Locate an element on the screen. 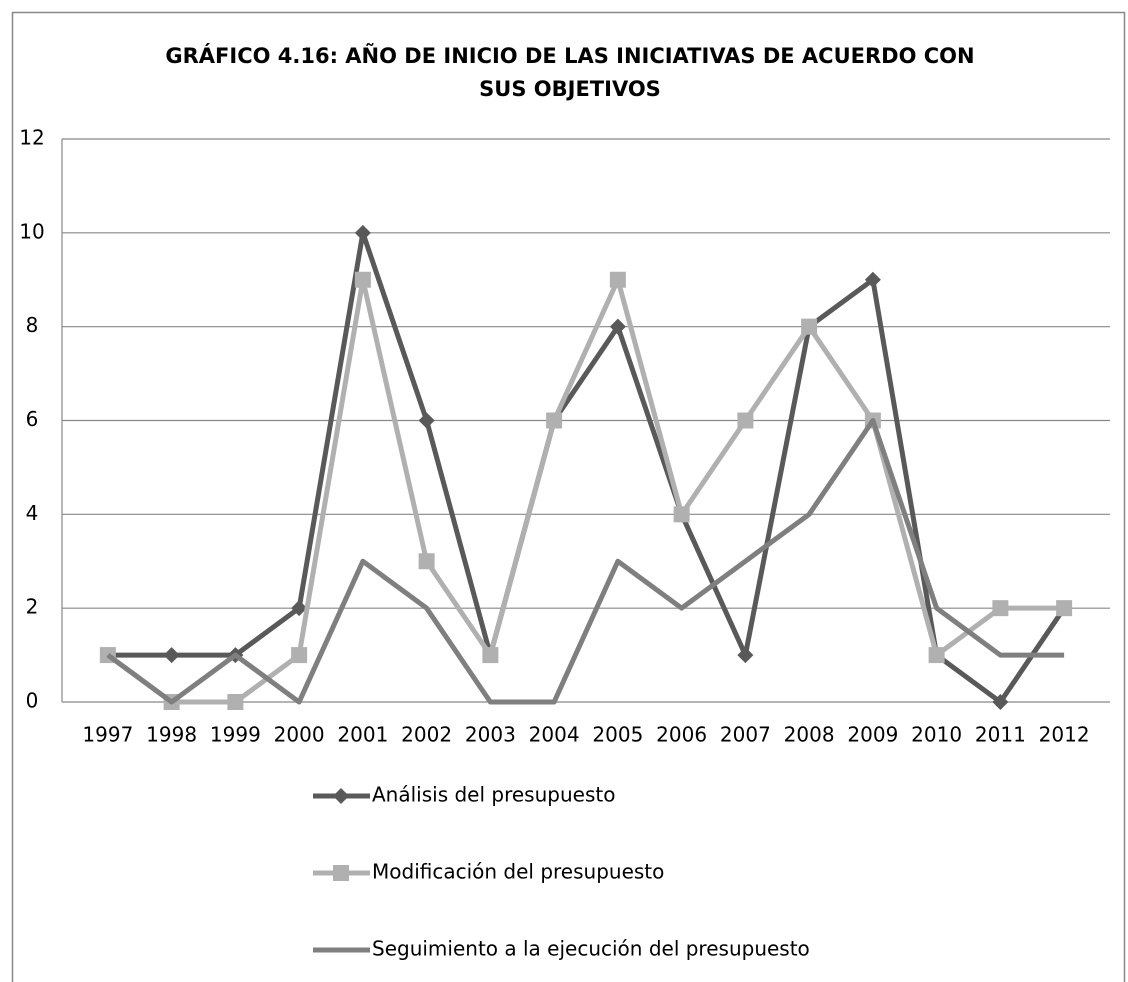 The image size is (1128, 982). y-tick-label: 4 is located at coordinates (32, 513).